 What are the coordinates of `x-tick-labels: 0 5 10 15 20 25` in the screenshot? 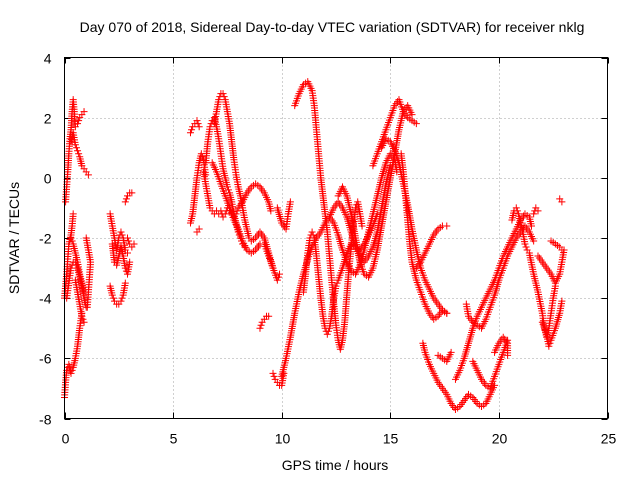 It's located at (339, 439).